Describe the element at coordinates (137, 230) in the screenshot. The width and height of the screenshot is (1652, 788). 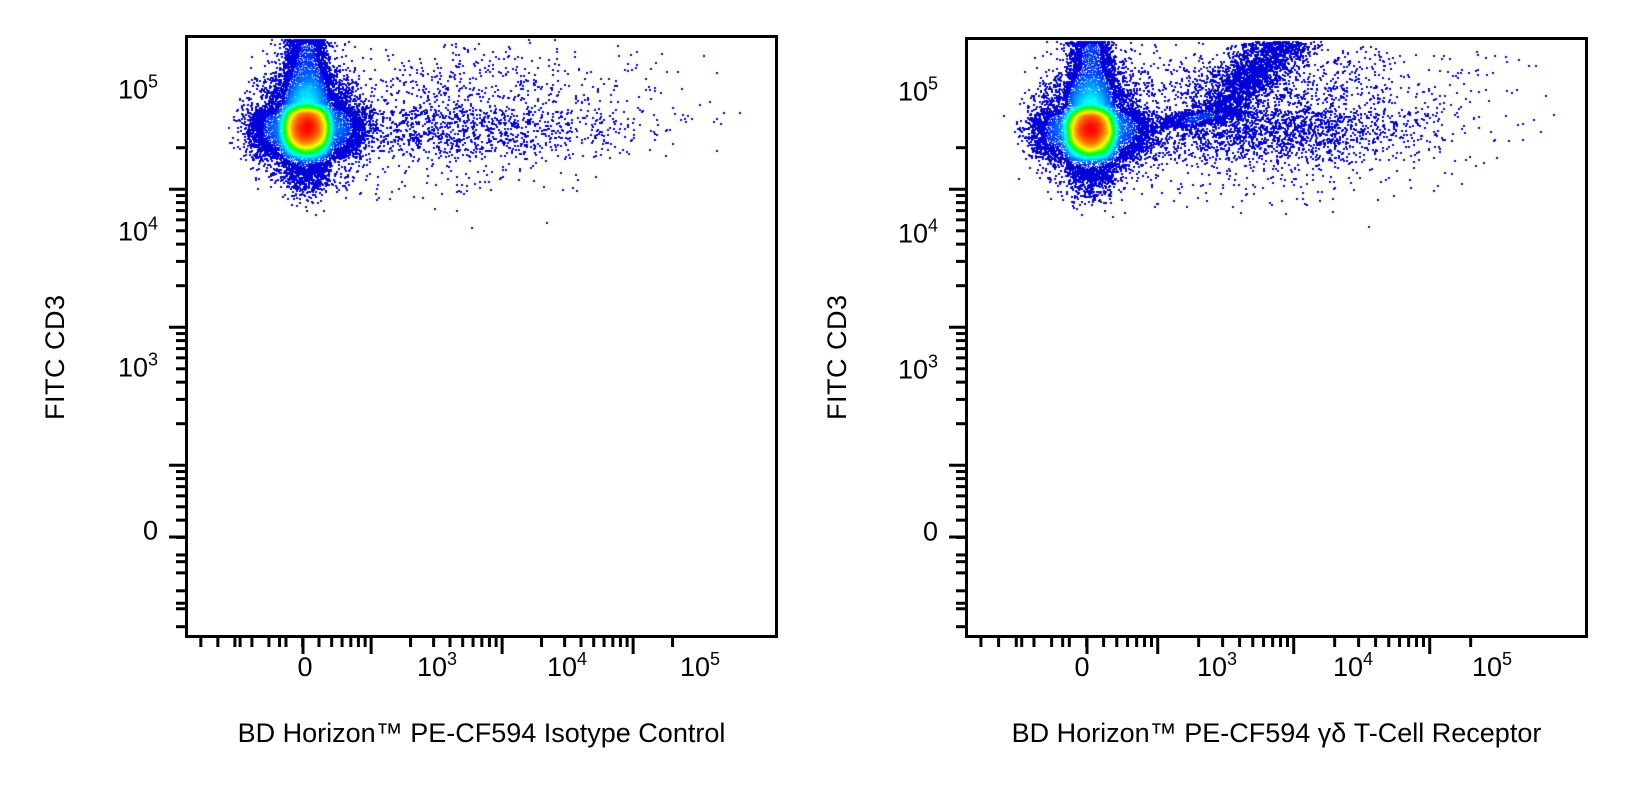
I see `y-tick-label-1e4-left: 10⁴` at that location.